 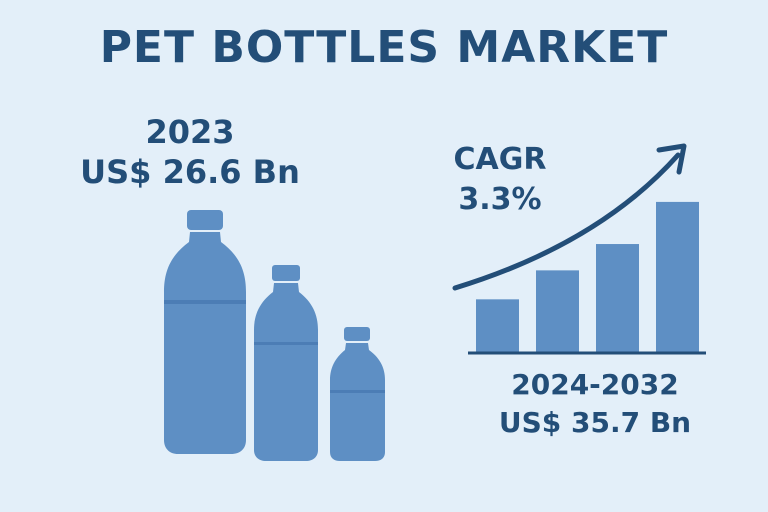 What do you see at coordinates (587, 276) in the screenshot?
I see `bar-chart` at bounding box center [587, 276].